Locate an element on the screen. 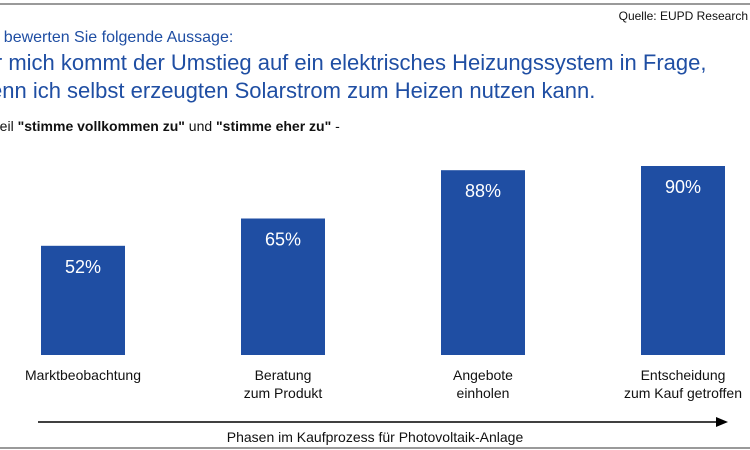 The image size is (750, 450). bar-value-label-1: 52% is located at coordinates (83, 267).